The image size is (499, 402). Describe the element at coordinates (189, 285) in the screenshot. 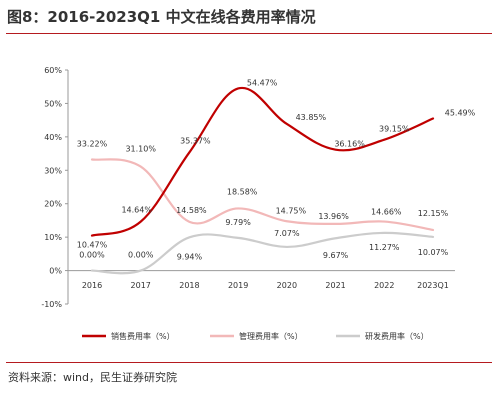

I see `x-tick-label: 2018` at that location.